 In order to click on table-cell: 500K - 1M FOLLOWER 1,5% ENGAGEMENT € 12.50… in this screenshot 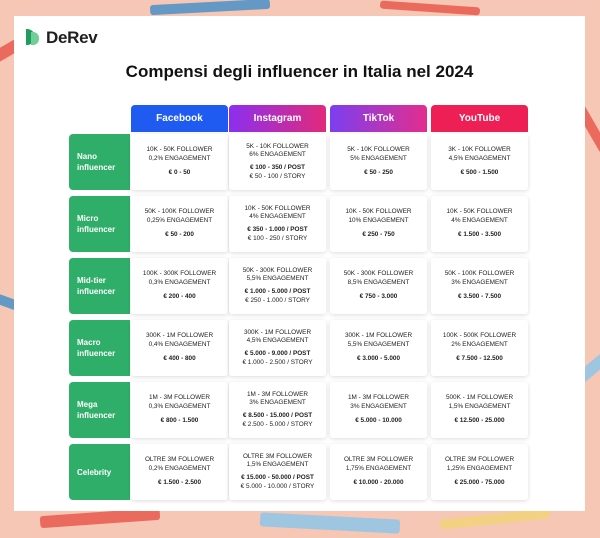, I will do `click(479, 410)`.